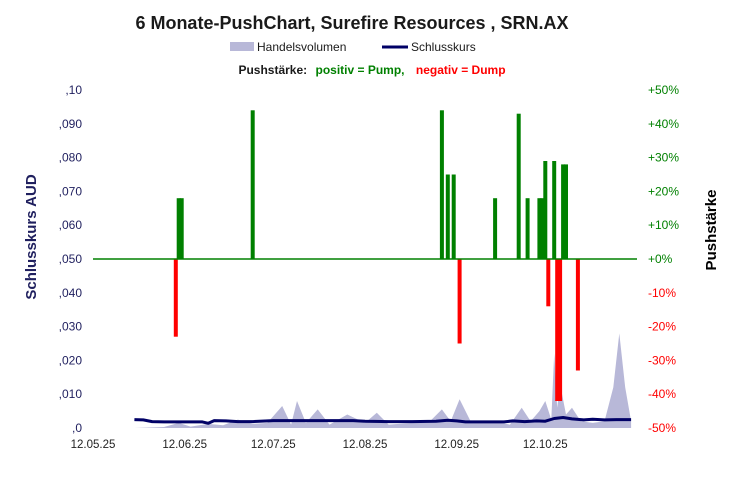 The height and width of the screenshot is (480, 734). I want to click on left-tick-label: ,10, so click(73, 90).